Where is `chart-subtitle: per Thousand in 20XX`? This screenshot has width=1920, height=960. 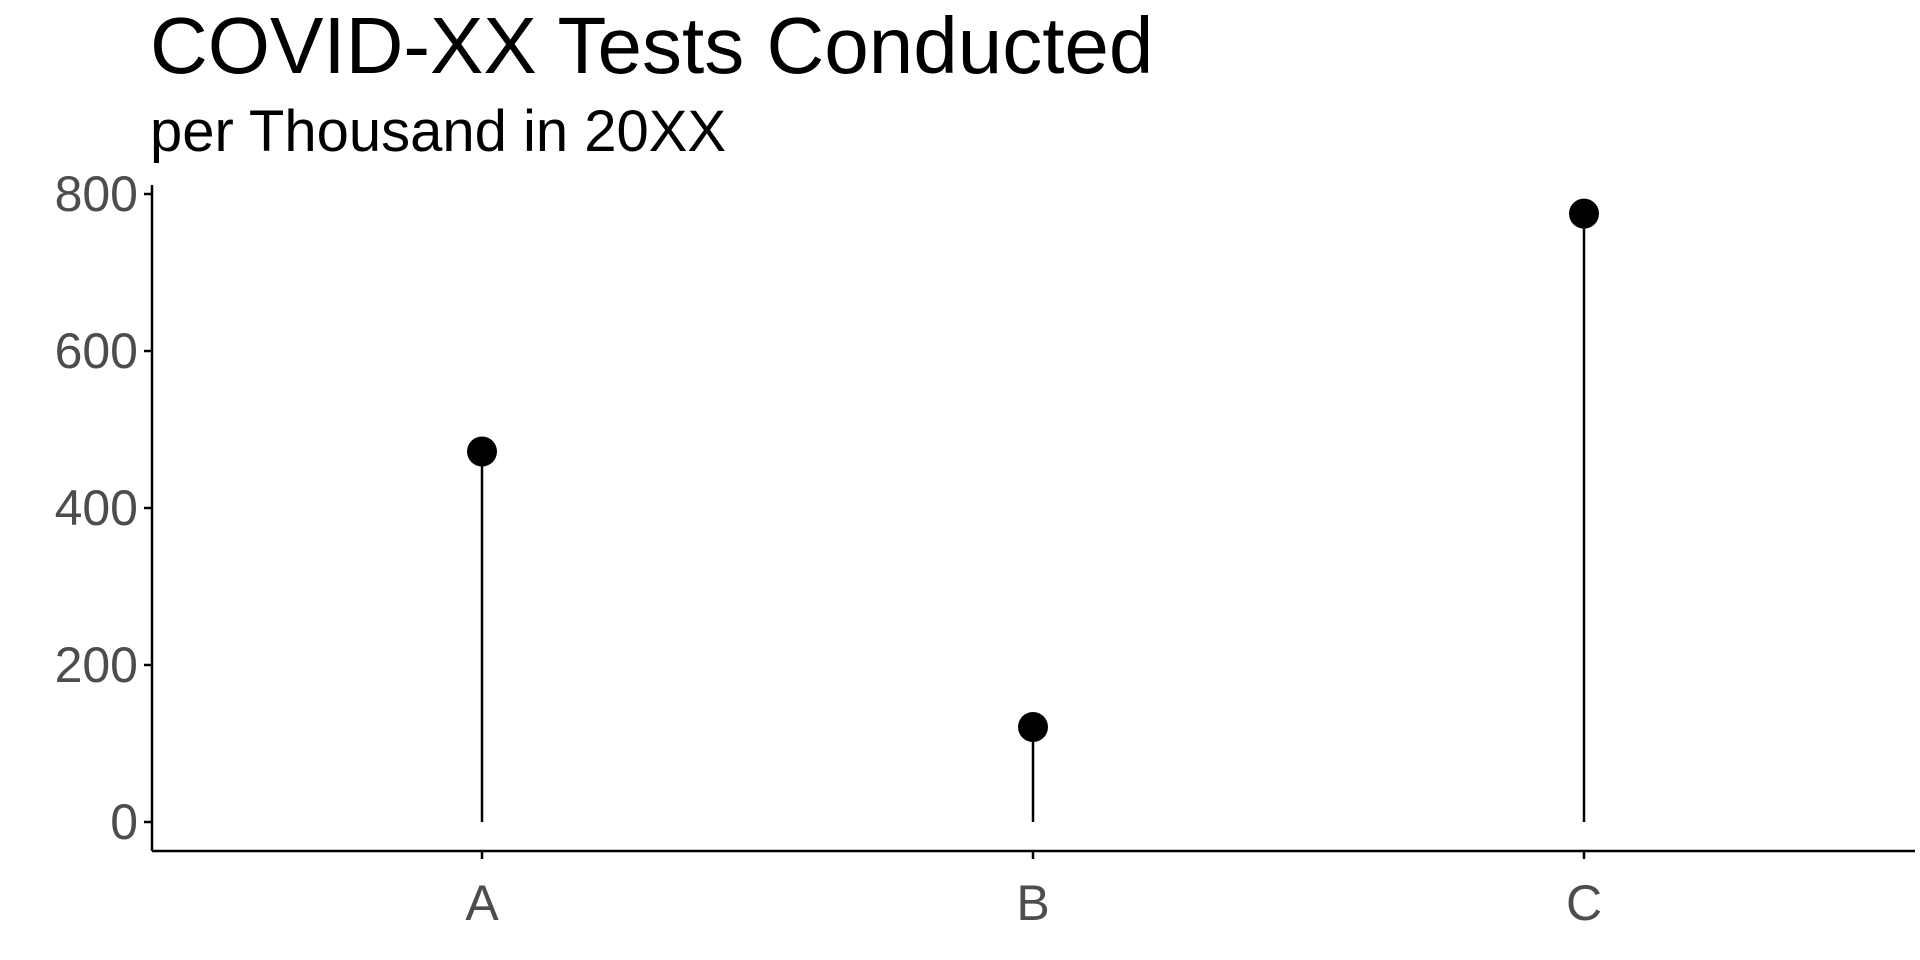
chart-subtitle: per Thousand in 20XX is located at coordinates (438, 131).